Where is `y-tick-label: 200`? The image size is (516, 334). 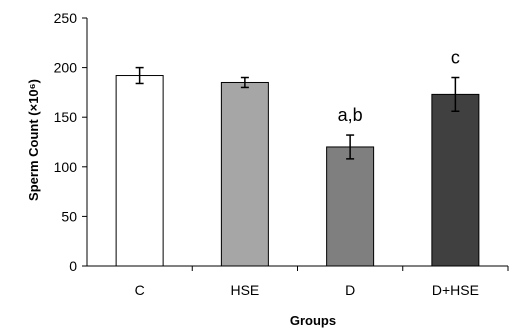 y-tick-label: 200 is located at coordinates (66, 68).